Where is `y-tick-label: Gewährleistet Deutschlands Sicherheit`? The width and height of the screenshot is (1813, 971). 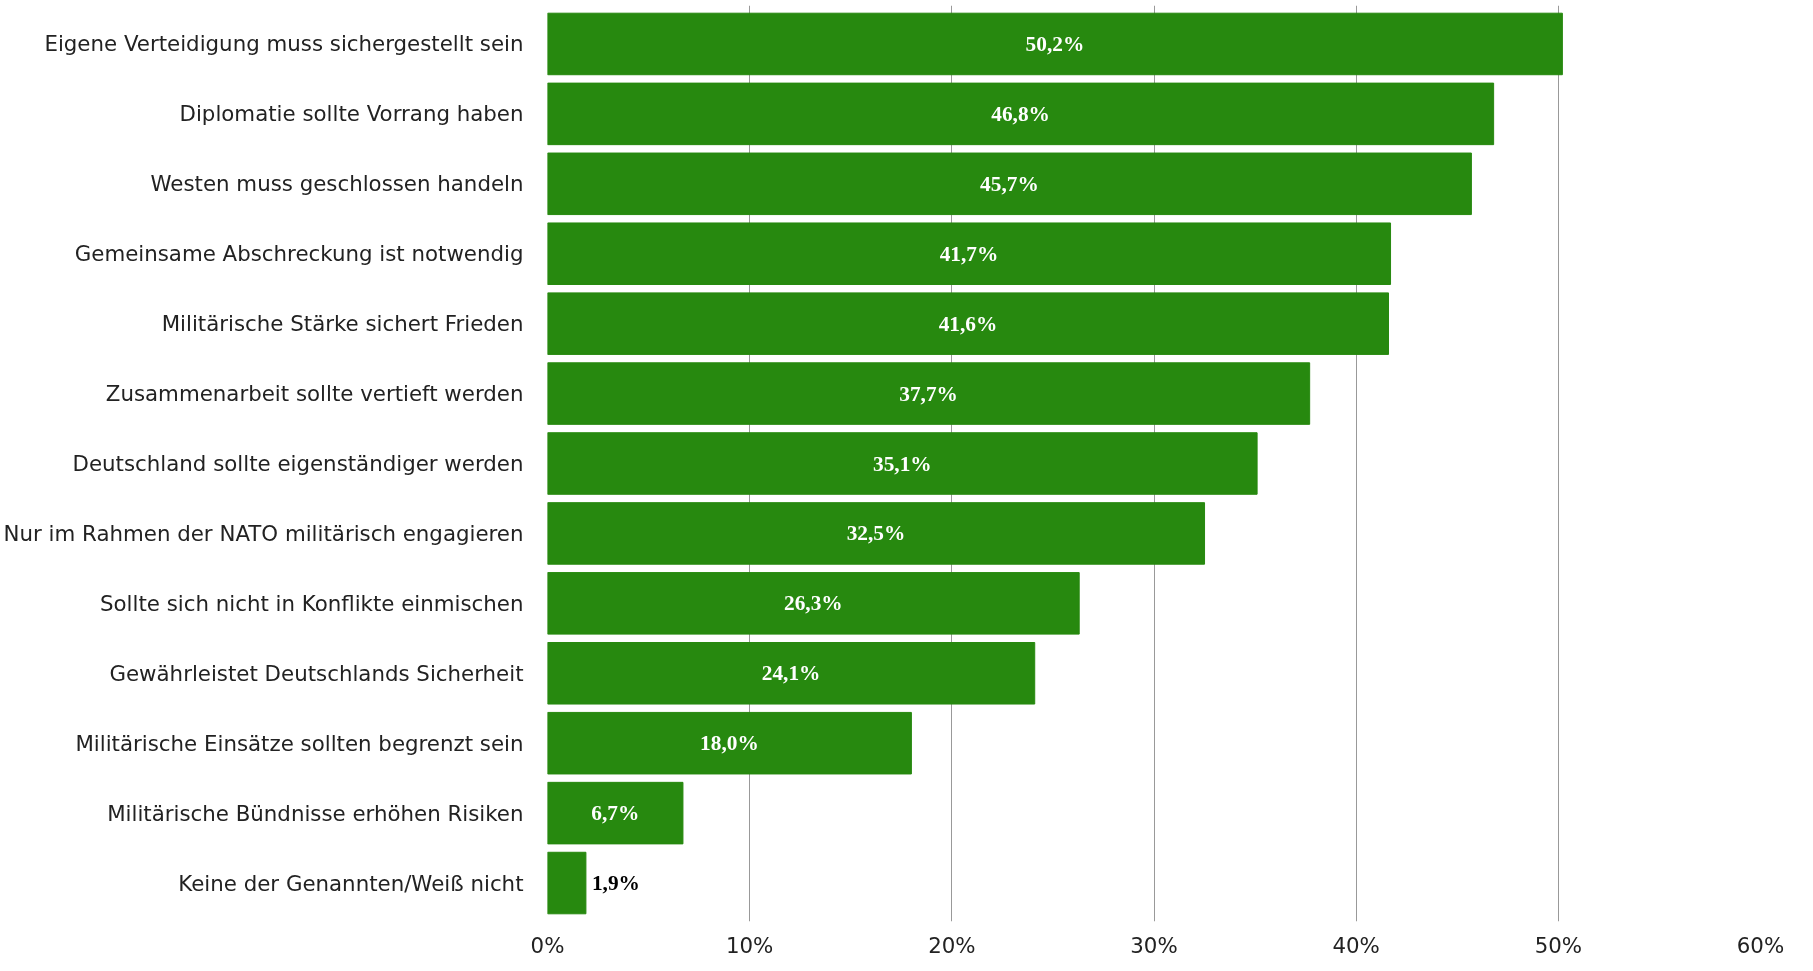
y-tick-label: Gewährleistet Deutschlands Sicherheit is located at coordinates (316, 673).